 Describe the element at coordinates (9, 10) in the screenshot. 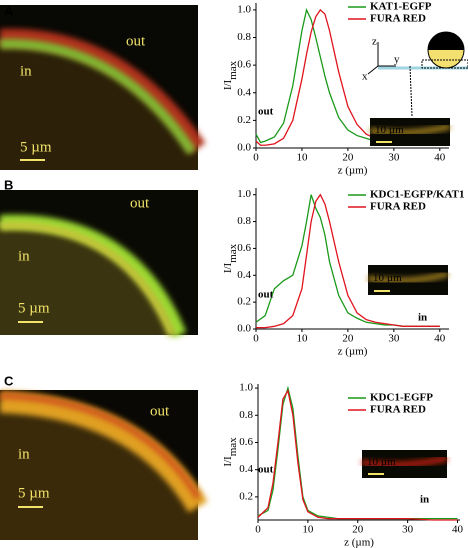

I see `panel-label: A` at that location.